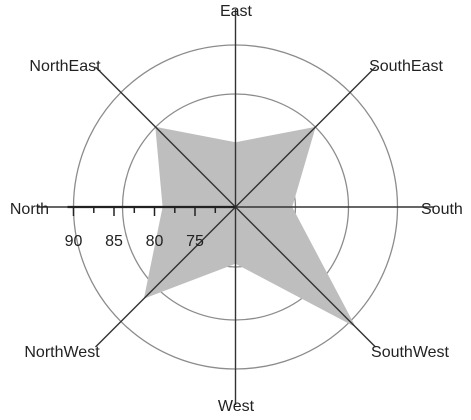  Describe the element at coordinates (65, 66) in the screenshot. I see `category-label-northeast: NorthEast` at that location.